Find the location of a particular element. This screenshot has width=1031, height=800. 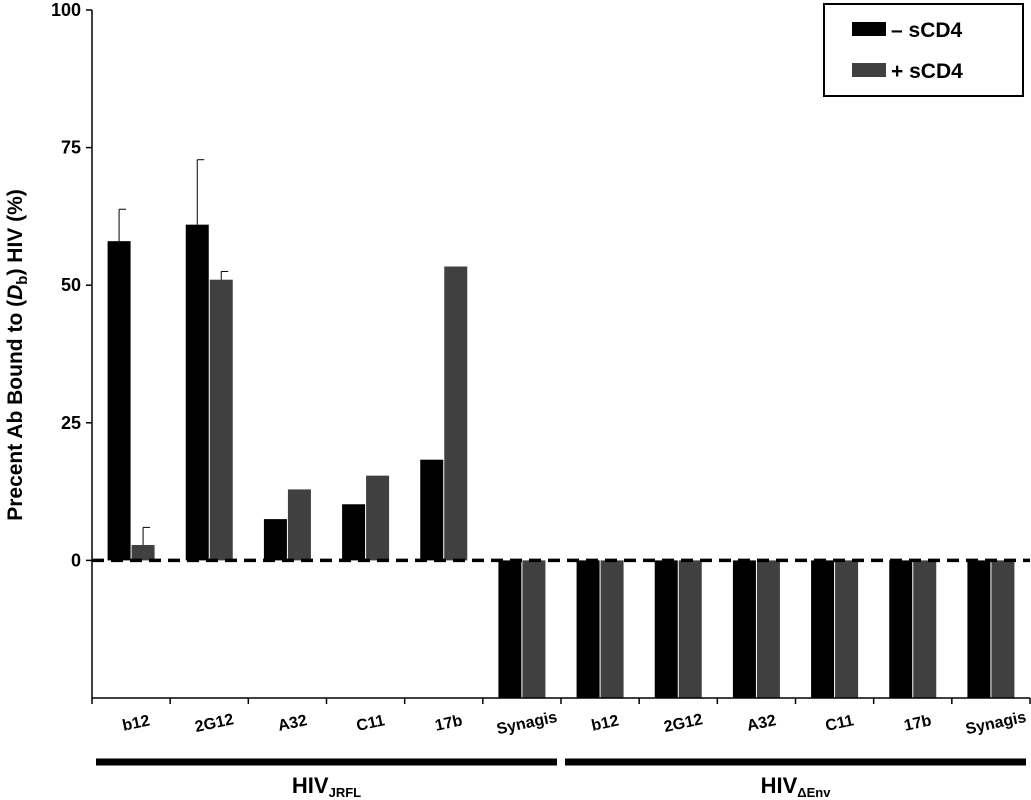

y-ticks-layer: 100 75 50 25 0 is located at coordinates (71, 285).